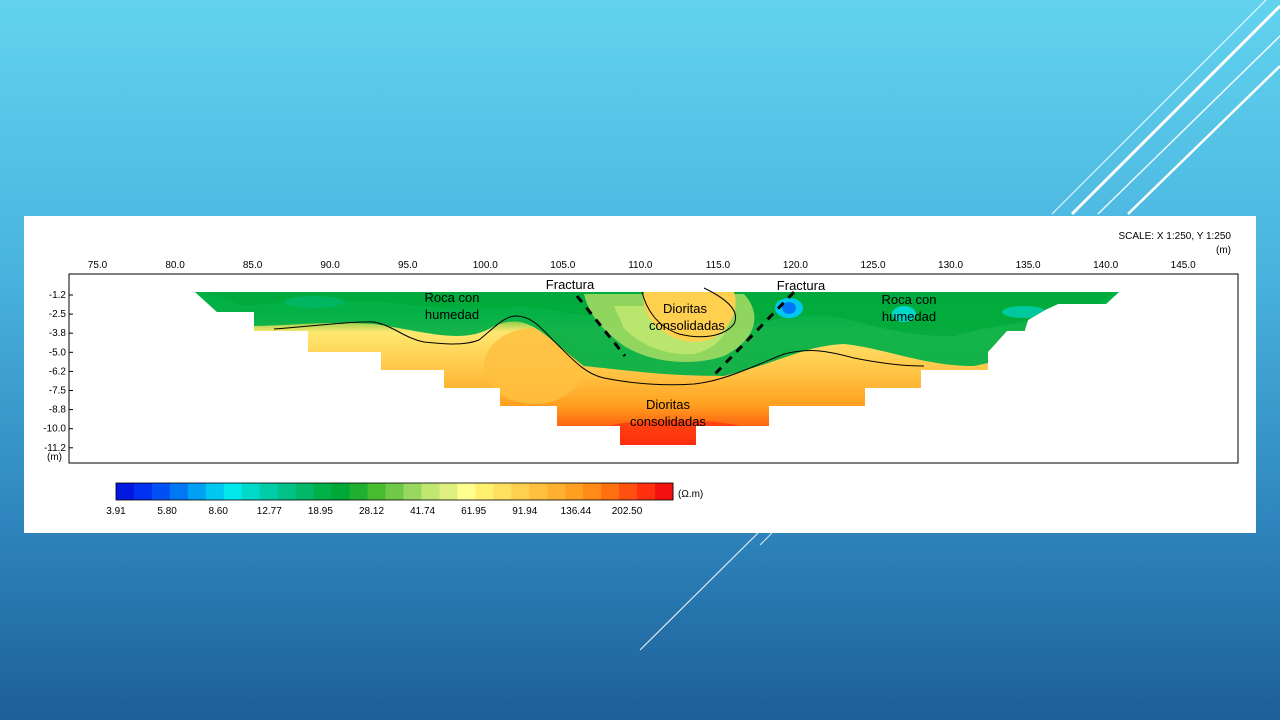  What do you see at coordinates (98, 265) in the screenshot?
I see `x-tick-label: 75.0` at bounding box center [98, 265].